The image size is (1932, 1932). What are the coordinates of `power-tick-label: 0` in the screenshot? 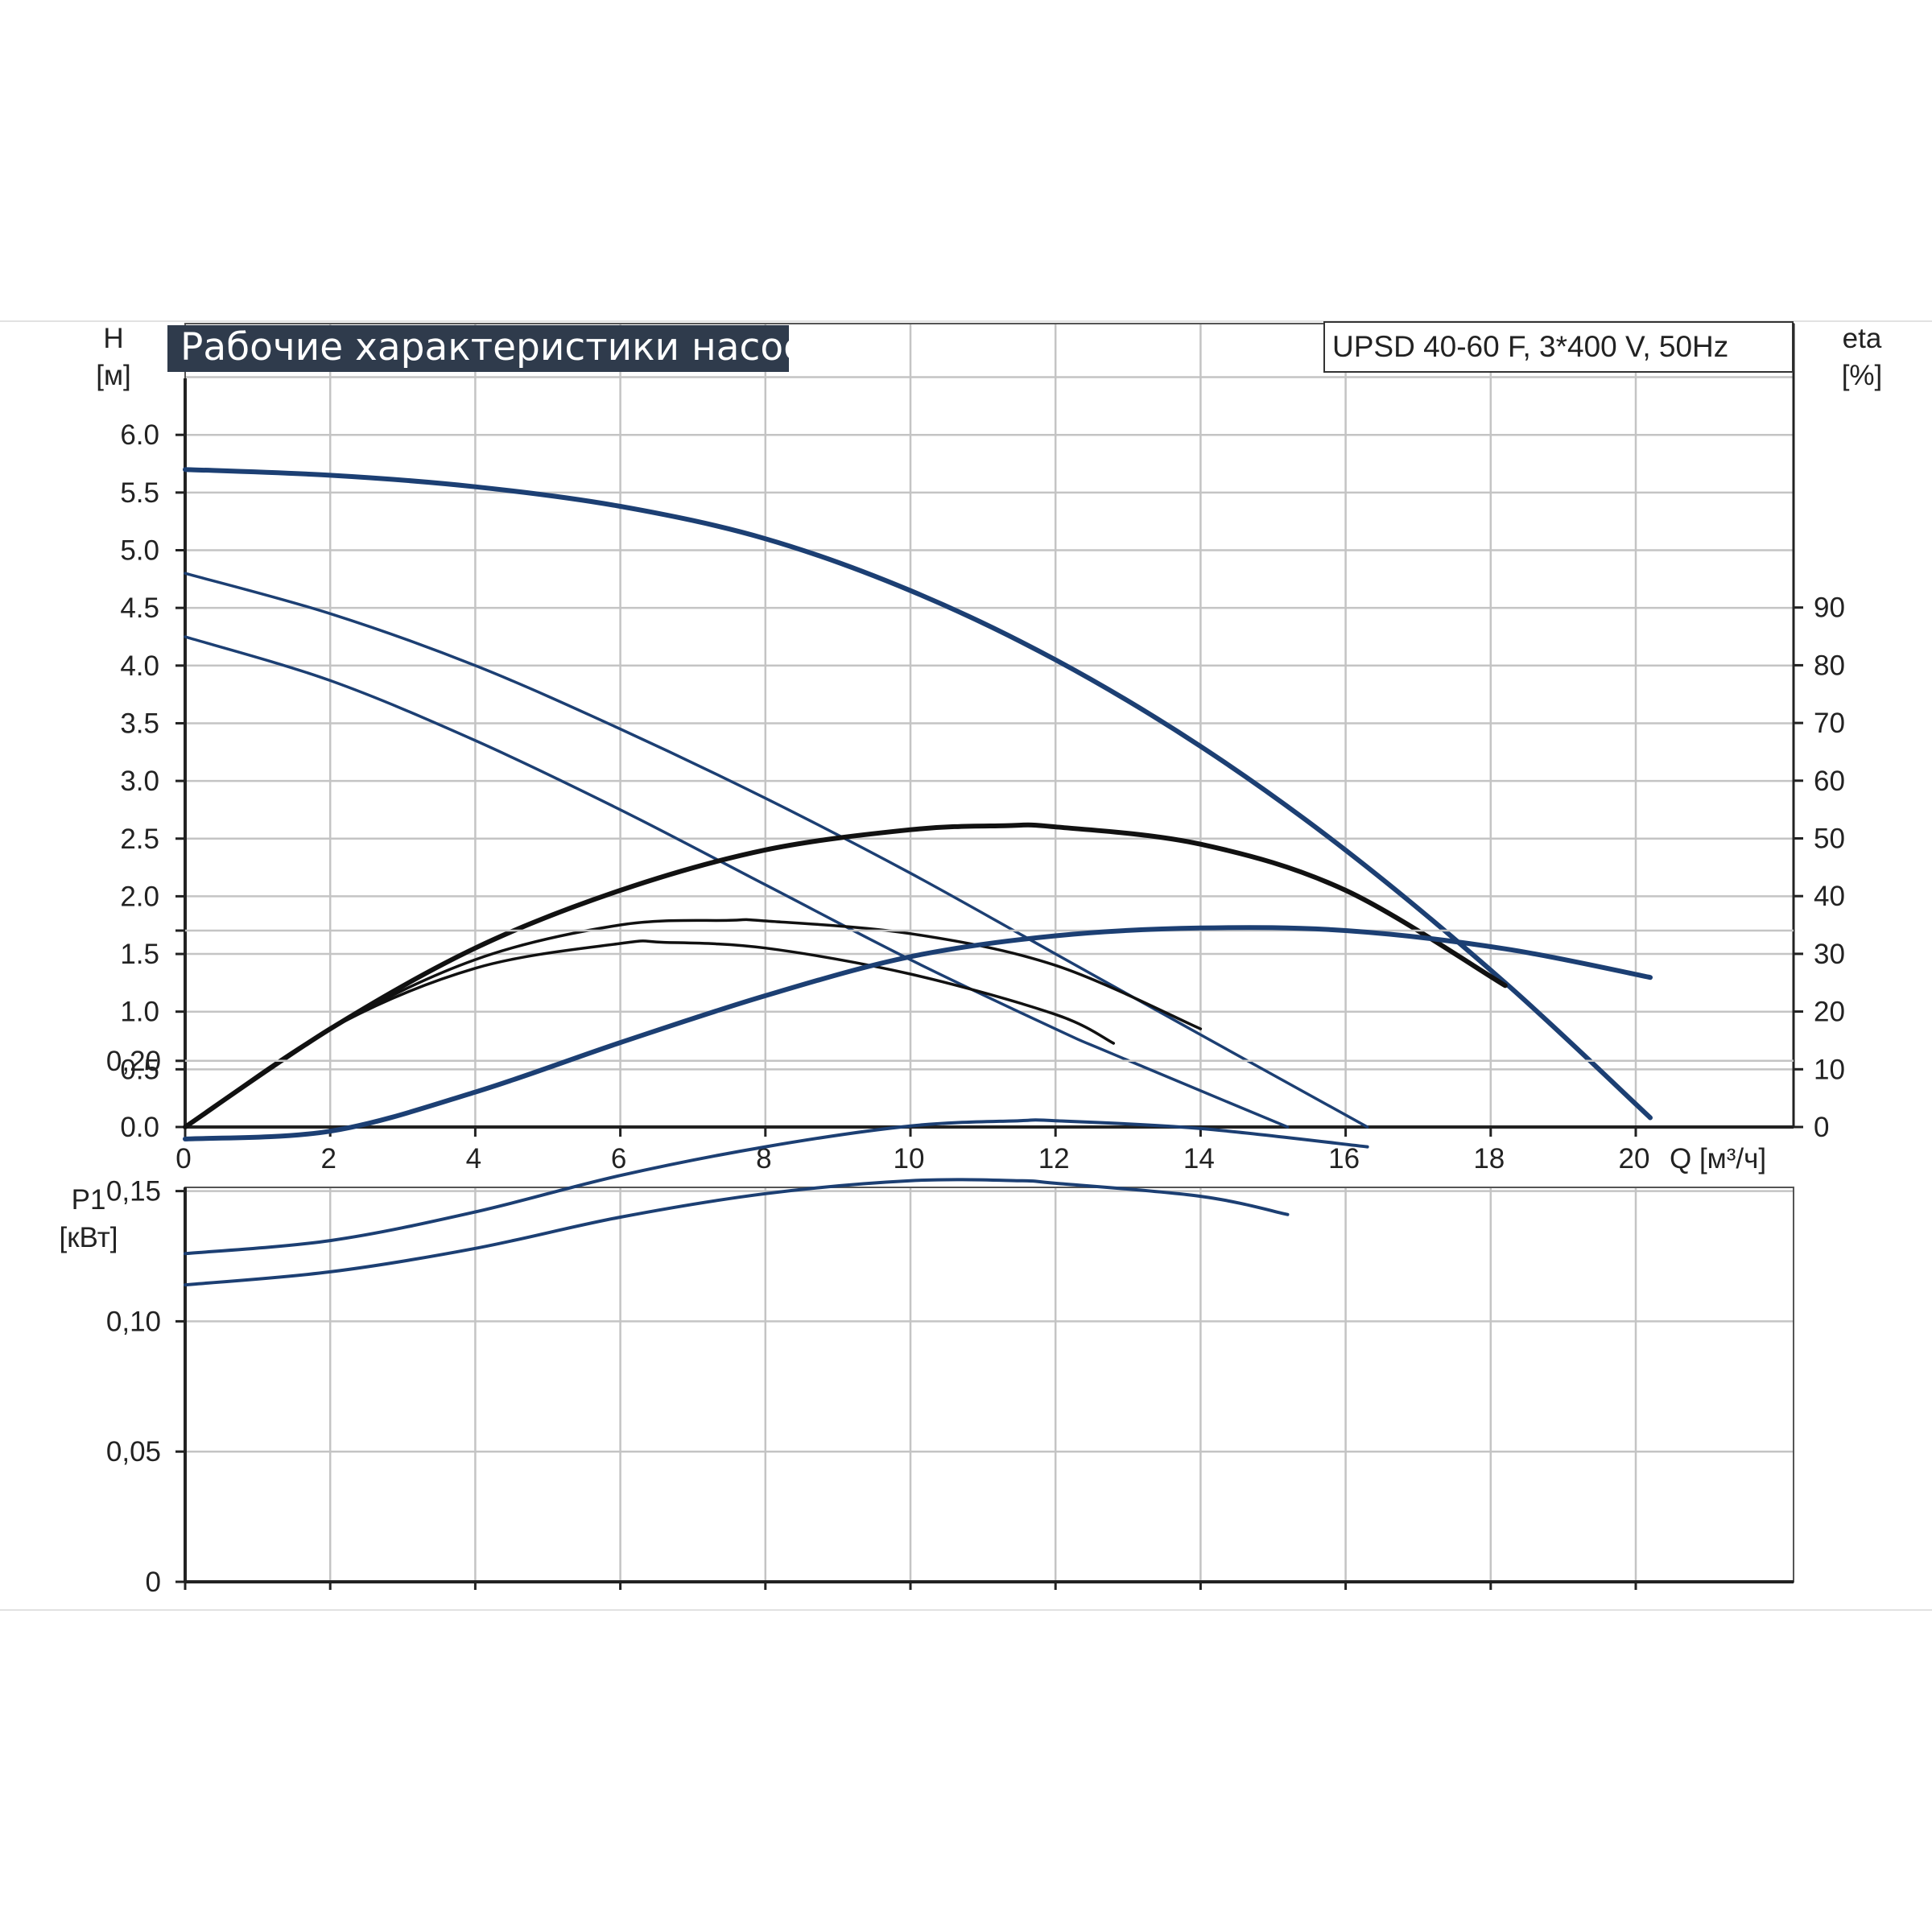 It's located at (153, 1582).